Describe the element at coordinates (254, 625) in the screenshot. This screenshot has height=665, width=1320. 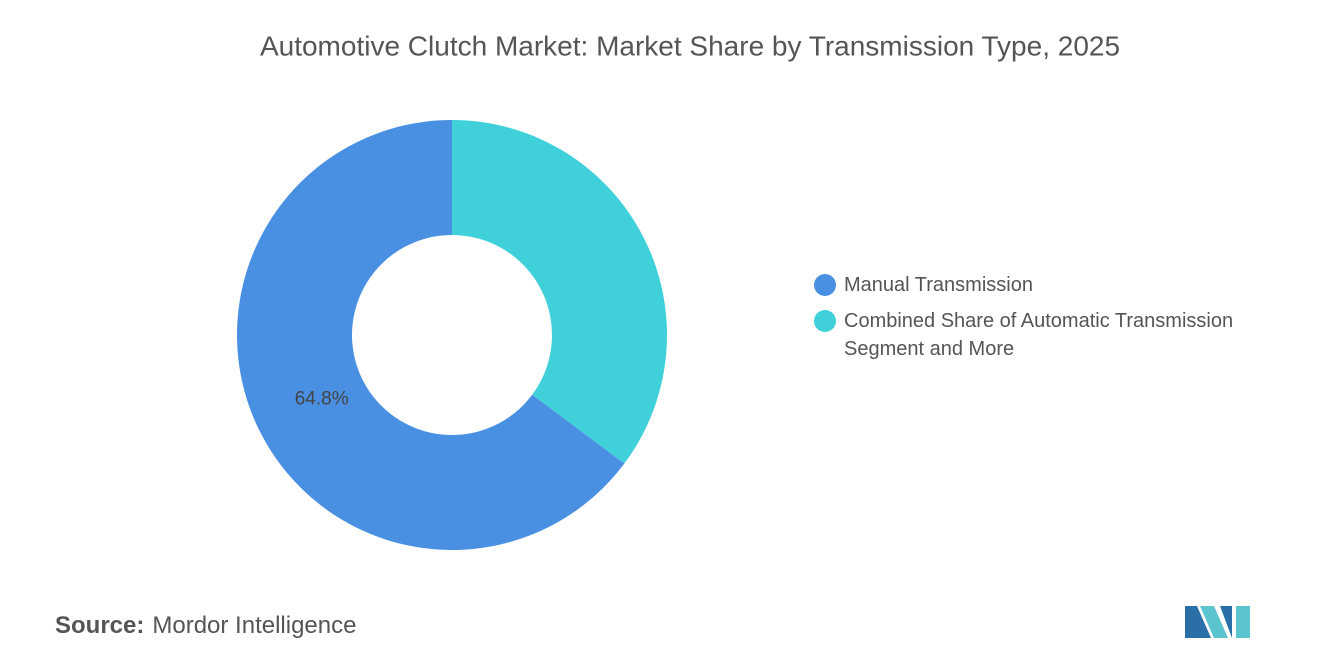
I see `source-text: Mordor Intelligence` at that location.